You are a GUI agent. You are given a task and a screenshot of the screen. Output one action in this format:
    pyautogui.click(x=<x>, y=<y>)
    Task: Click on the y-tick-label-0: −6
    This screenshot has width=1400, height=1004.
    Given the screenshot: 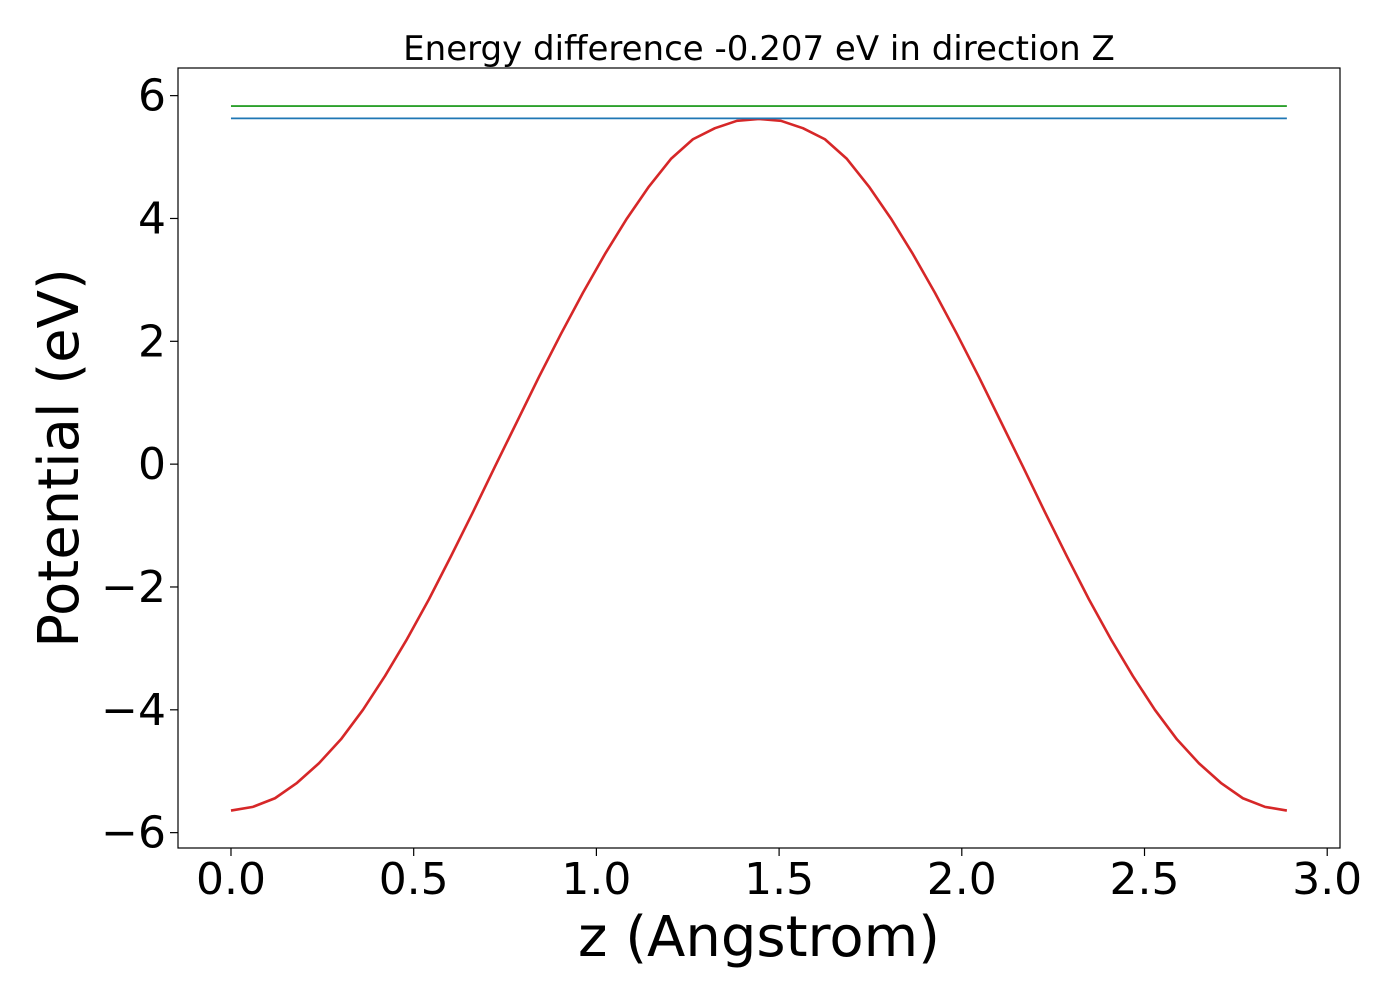 What is the action you would take?
    pyautogui.click(x=133, y=833)
    